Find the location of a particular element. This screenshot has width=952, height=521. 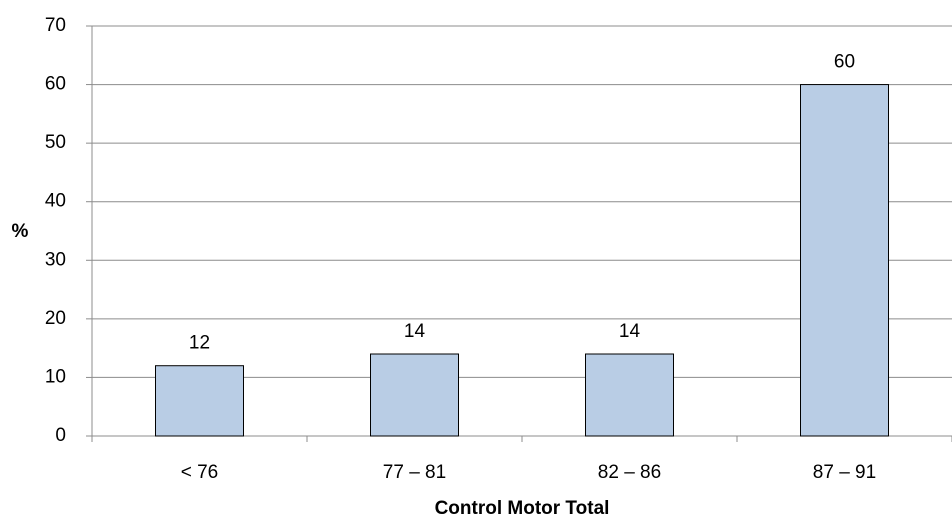

y-tick-label: 50 is located at coordinates (55, 142).